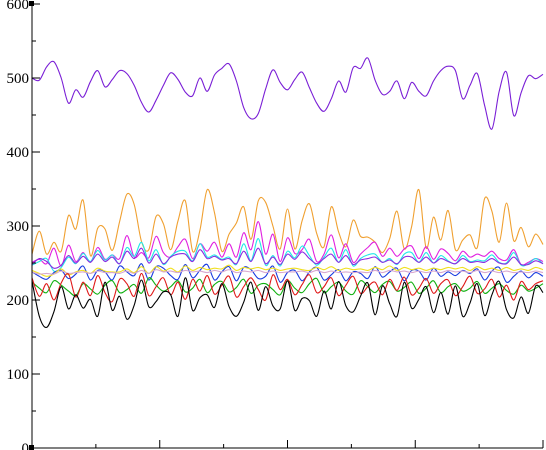 The width and height of the screenshot is (546, 450). I want to click on labels-layer: 0 100 200 300 400 500 600, so click(18, 225).